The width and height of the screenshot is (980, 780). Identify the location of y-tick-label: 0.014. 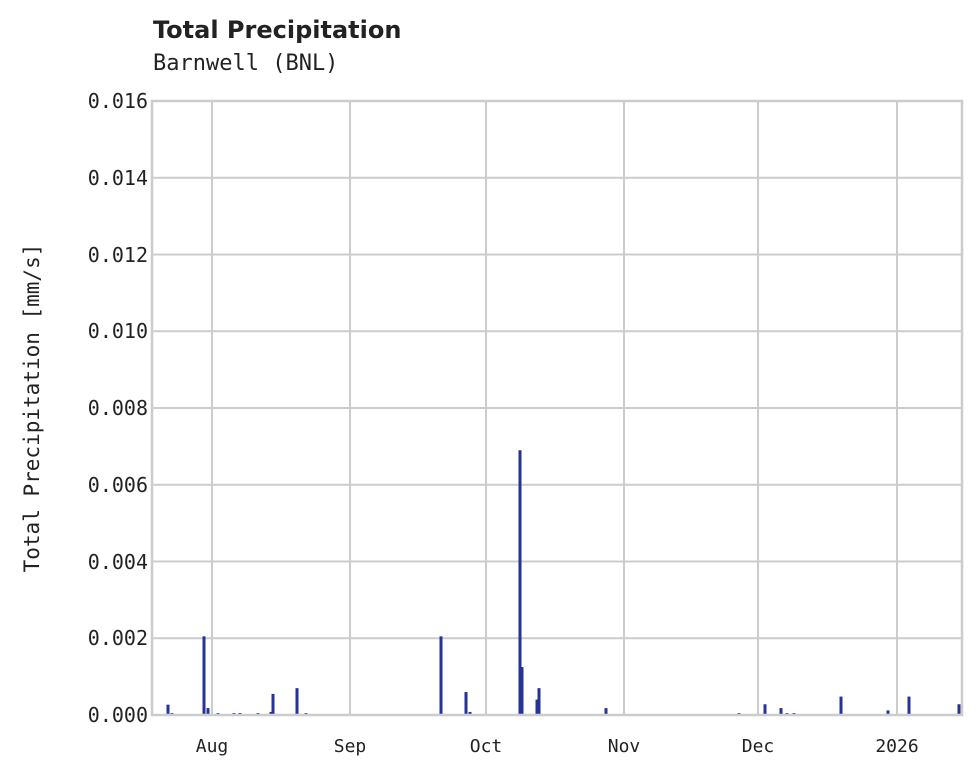
(117, 177).